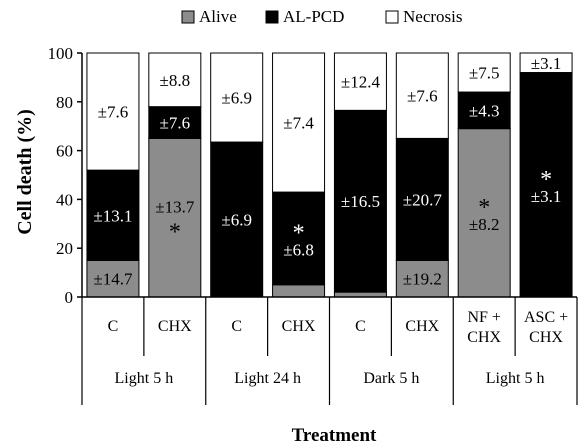 The image size is (583, 447). I want to click on legend-swatch-al-pcd, so click(272, 17).